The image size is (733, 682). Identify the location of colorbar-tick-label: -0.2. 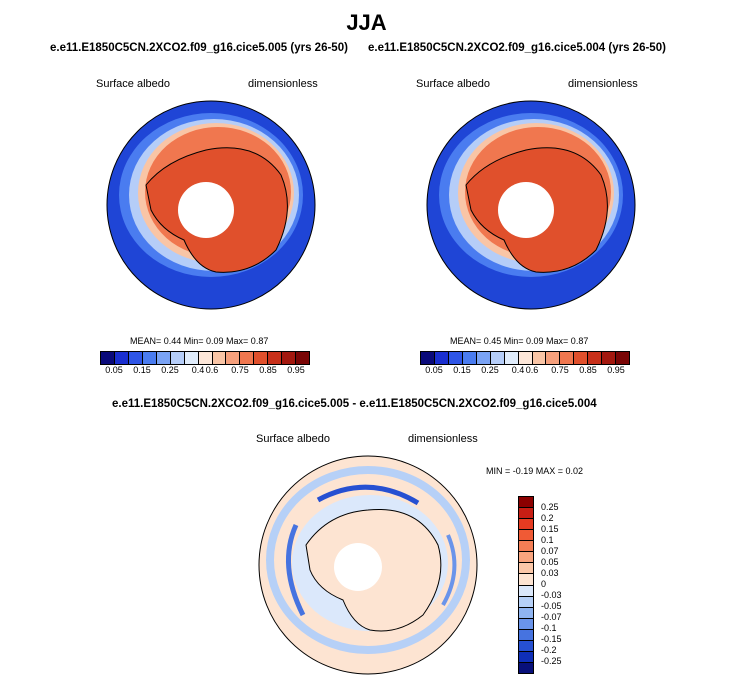
(549, 650).